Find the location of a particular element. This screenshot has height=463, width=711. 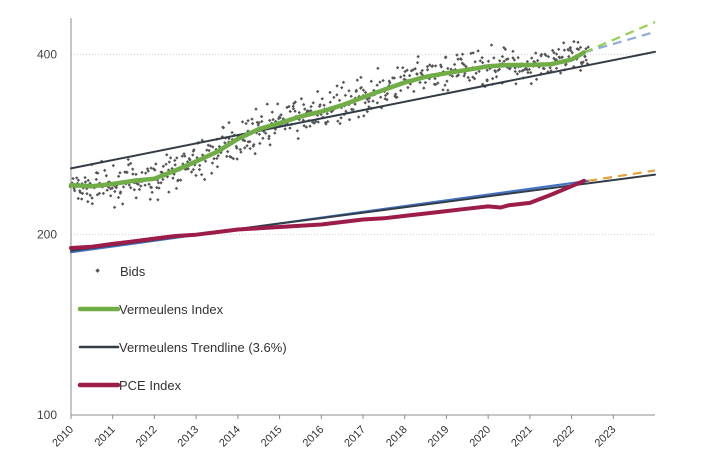

y-tick-label: 400 is located at coordinates (47, 54).